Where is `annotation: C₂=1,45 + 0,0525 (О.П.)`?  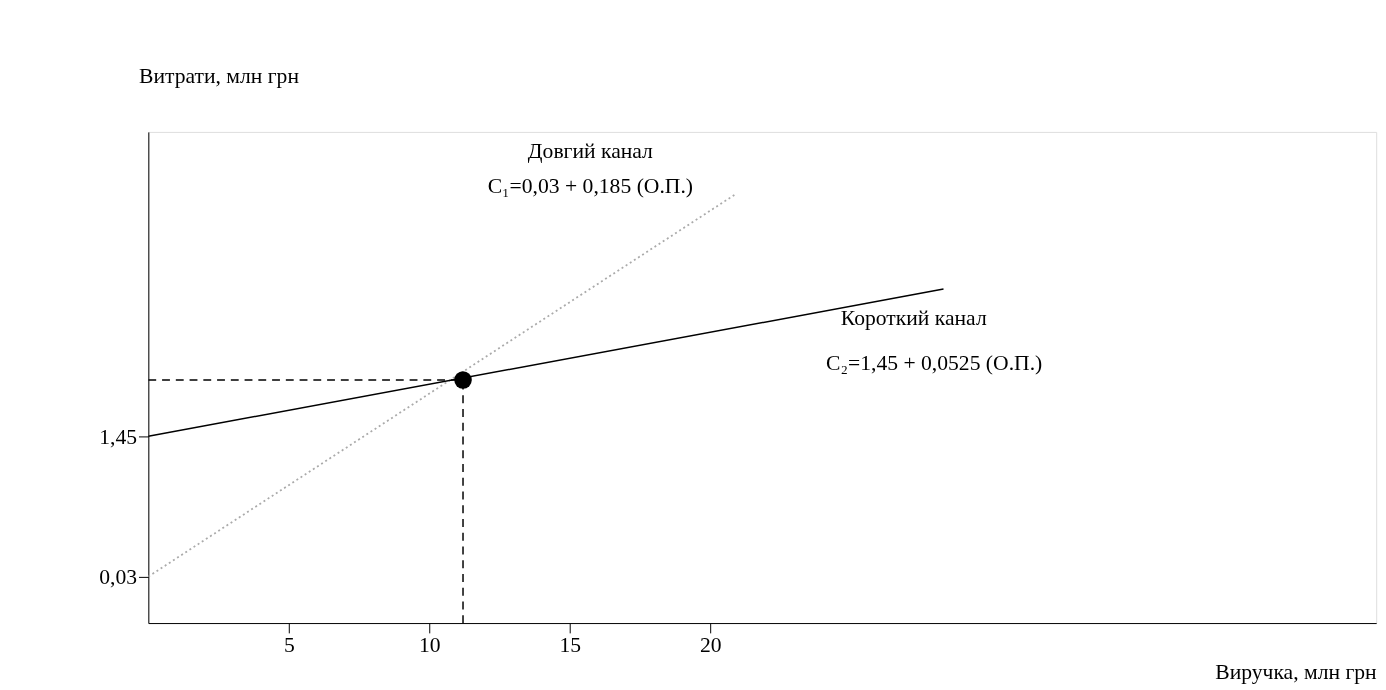 annotation: C₂=1,45 + 0,0525 (О.П.) is located at coordinates (934, 362).